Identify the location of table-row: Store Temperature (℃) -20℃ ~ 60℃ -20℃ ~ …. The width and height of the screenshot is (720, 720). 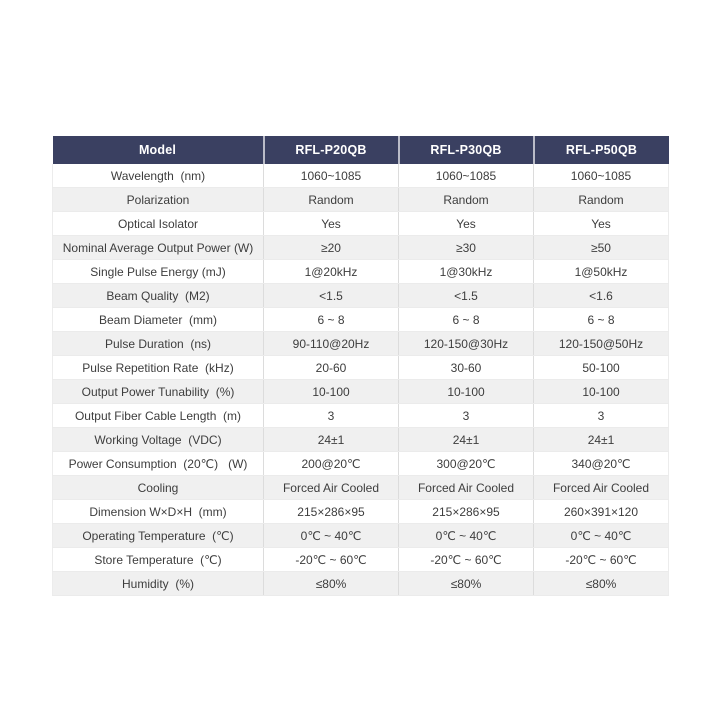
(360, 559).